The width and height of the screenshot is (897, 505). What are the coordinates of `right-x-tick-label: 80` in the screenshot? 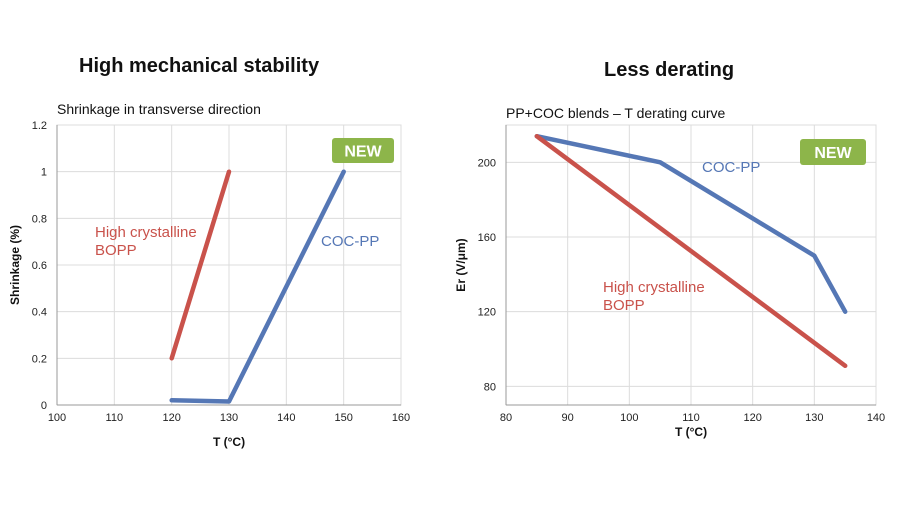 It's located at (506, 418).